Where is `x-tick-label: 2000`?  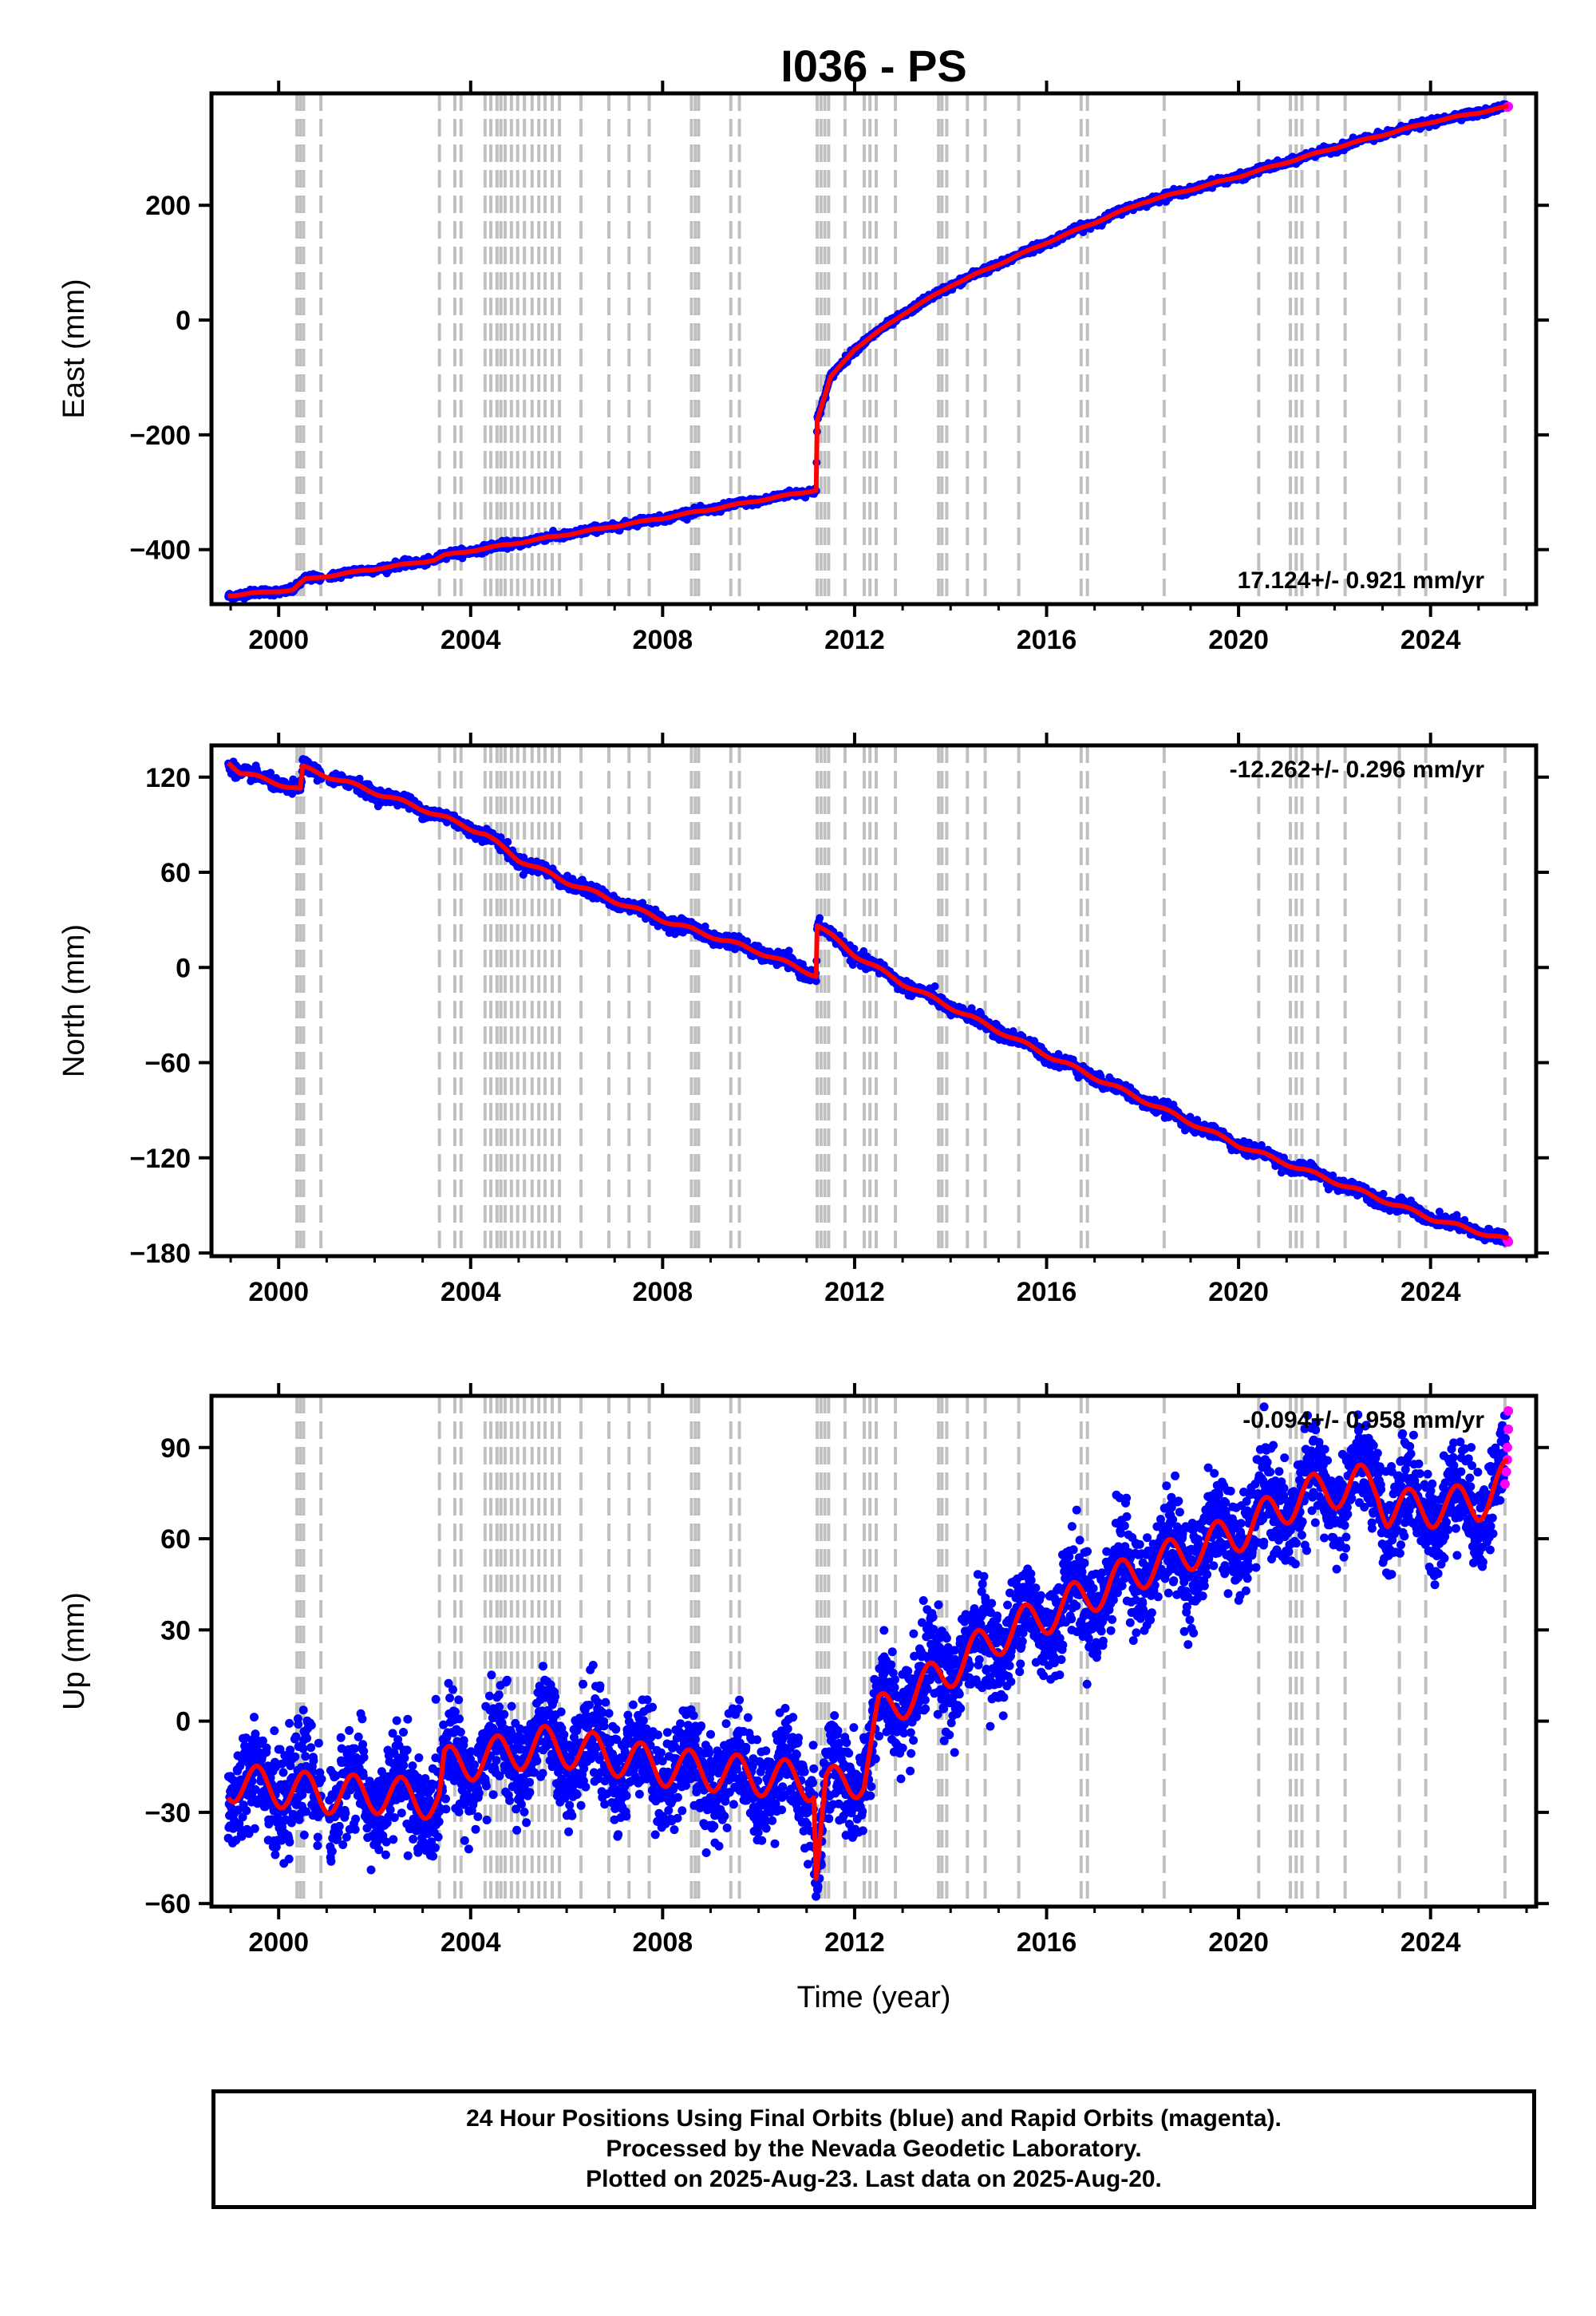 x-tick-label: 2000 is located at coordinates (278, 640).